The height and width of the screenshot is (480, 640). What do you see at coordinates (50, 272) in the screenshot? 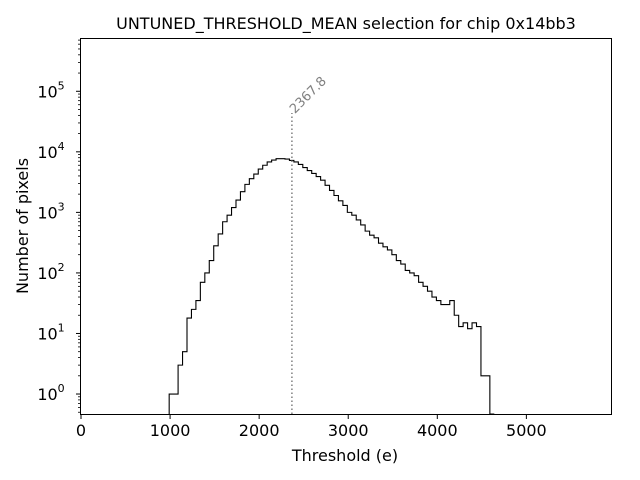
I see `y-tick-label: 10²` at bounding box center [50, 272].